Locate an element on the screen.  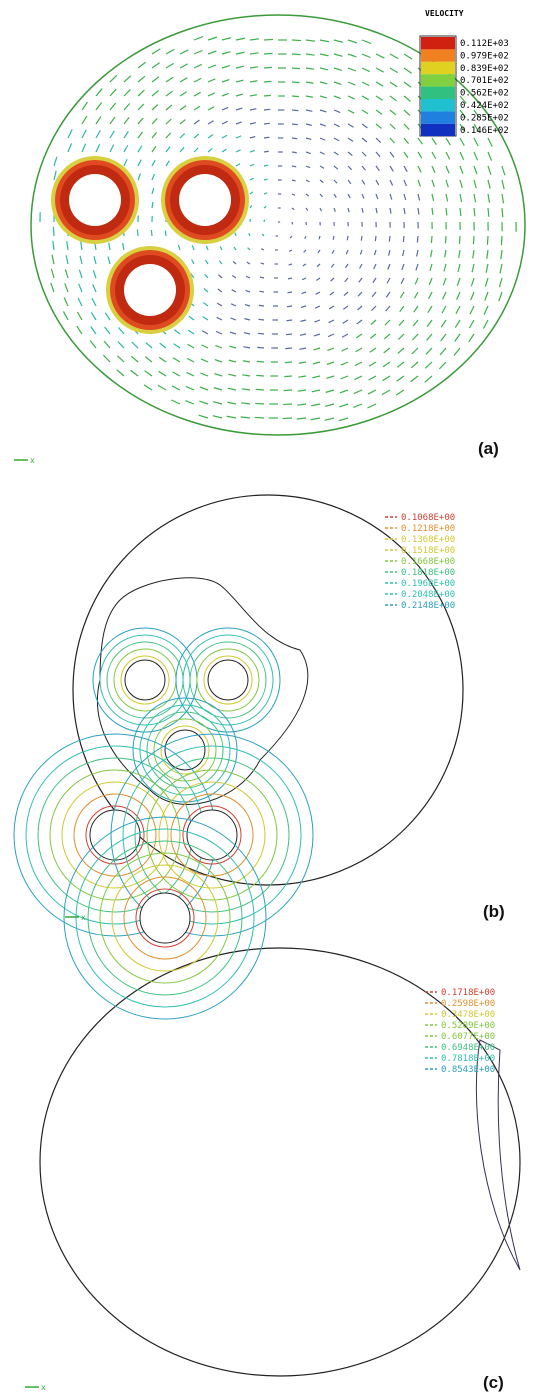
legend-label: 0.2048E+00 is located at coordinates (428, 595).